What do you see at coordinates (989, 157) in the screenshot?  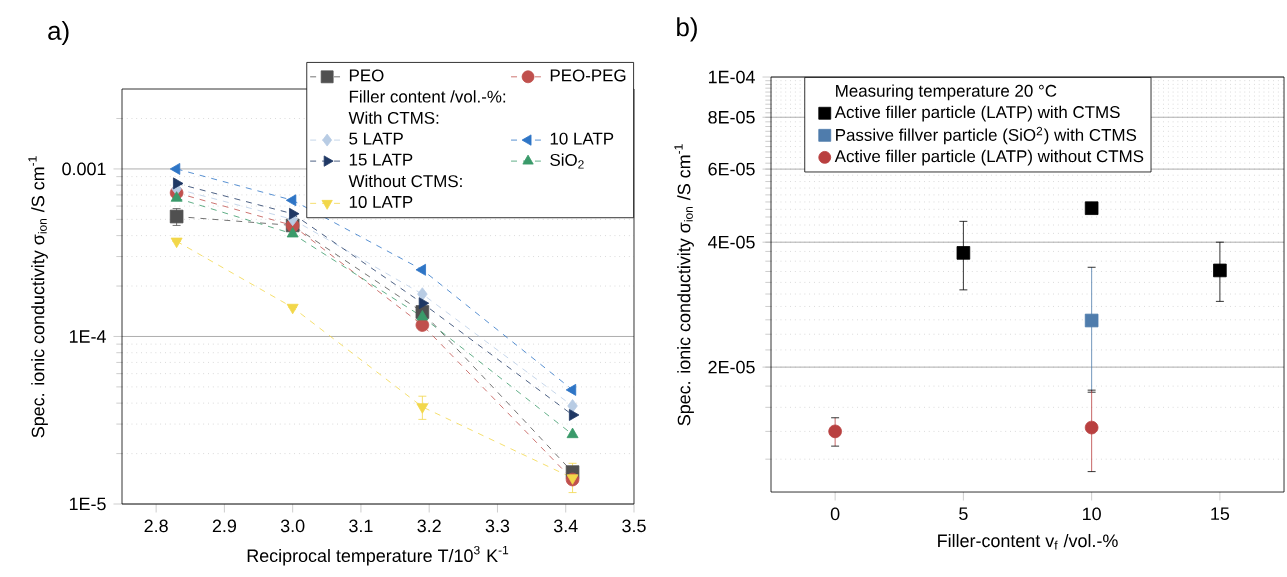 I see `legend-label: Active filler particle (LATP) without CTMS` at bounding box center [989, 157].